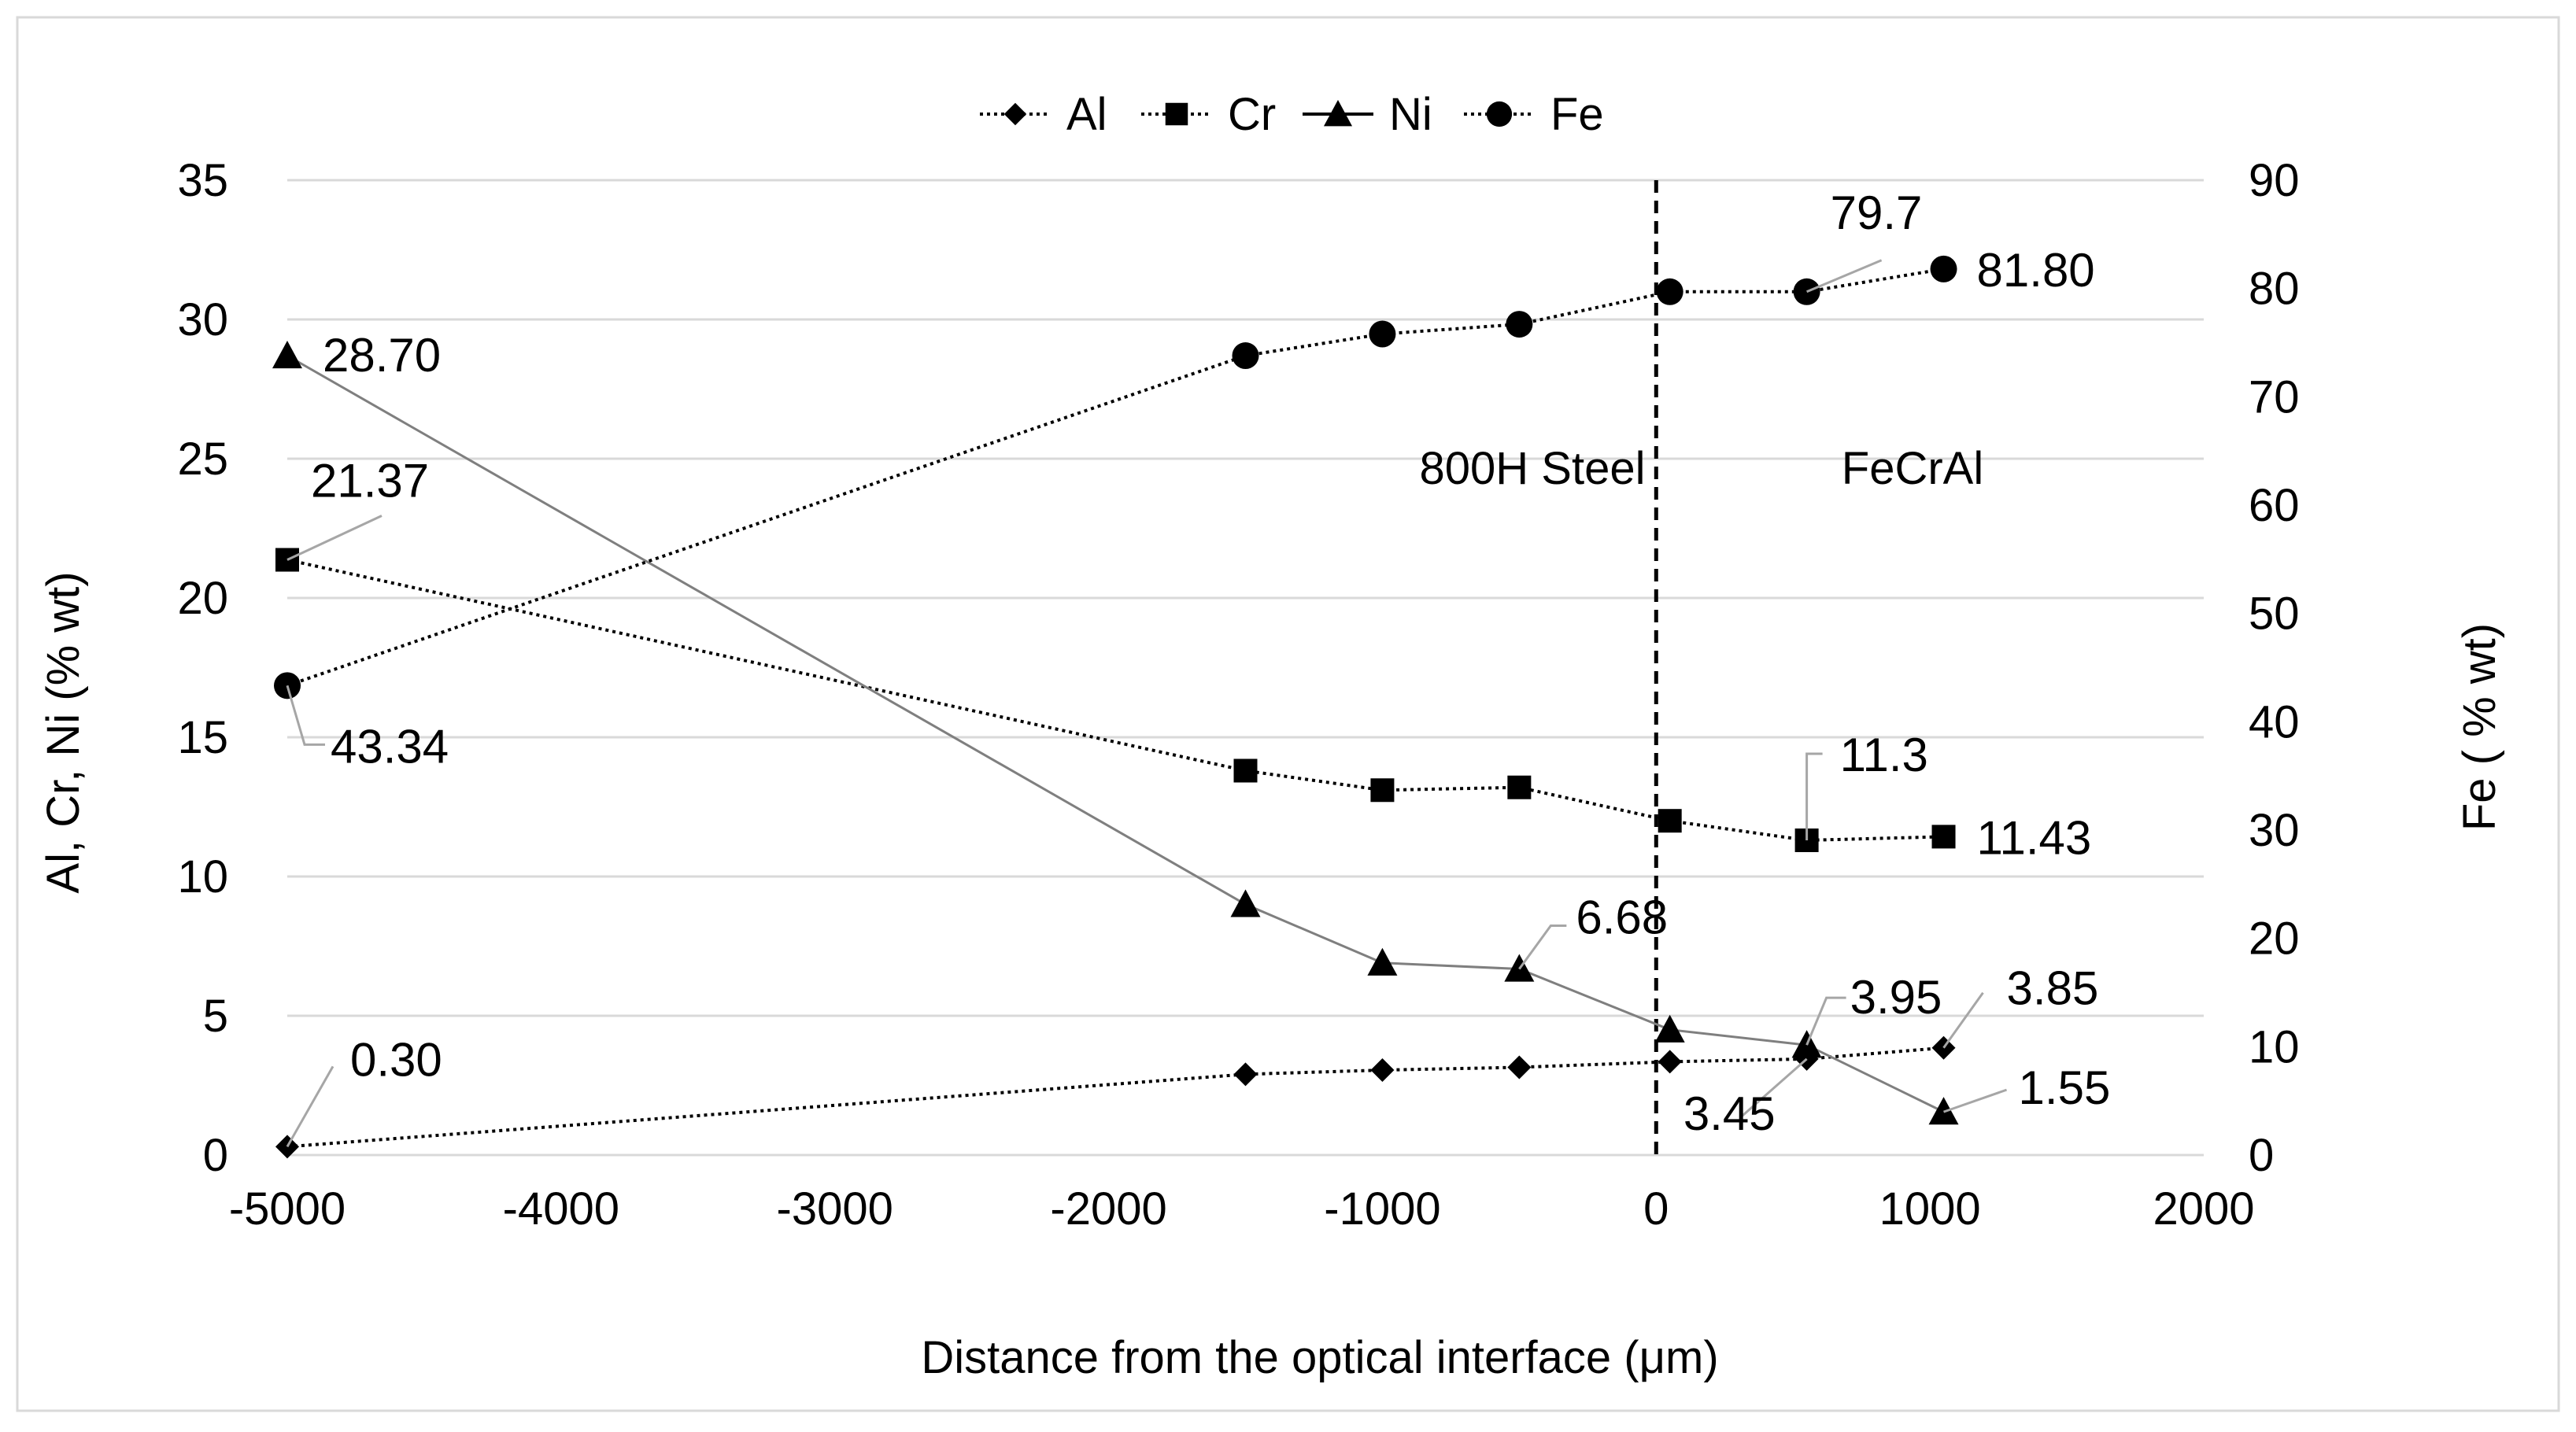 This screenshot has width=2576, height=1432. Describe the element at coordinates (215, 1155) in the screenshot. I see `y-left-tick-label: 0` at that location.